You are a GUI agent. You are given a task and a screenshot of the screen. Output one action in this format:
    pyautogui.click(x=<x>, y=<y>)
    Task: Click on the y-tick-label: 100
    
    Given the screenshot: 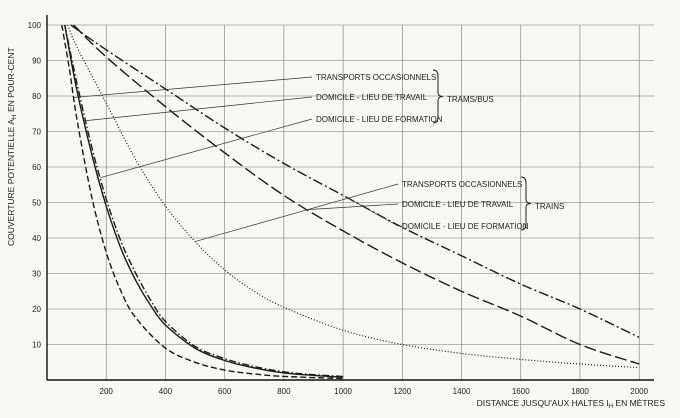 What is the action you would take?
    pyautogui.click(x=35, y=25)
    